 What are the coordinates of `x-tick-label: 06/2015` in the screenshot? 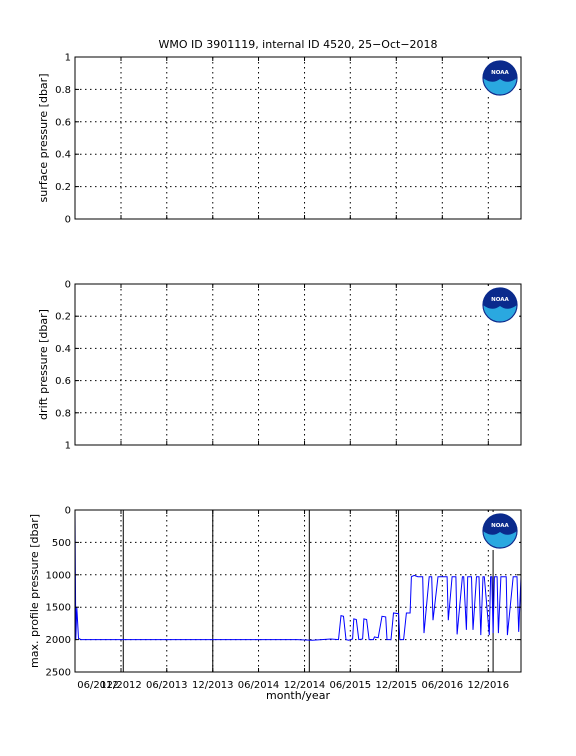 It's located at (351, 685).